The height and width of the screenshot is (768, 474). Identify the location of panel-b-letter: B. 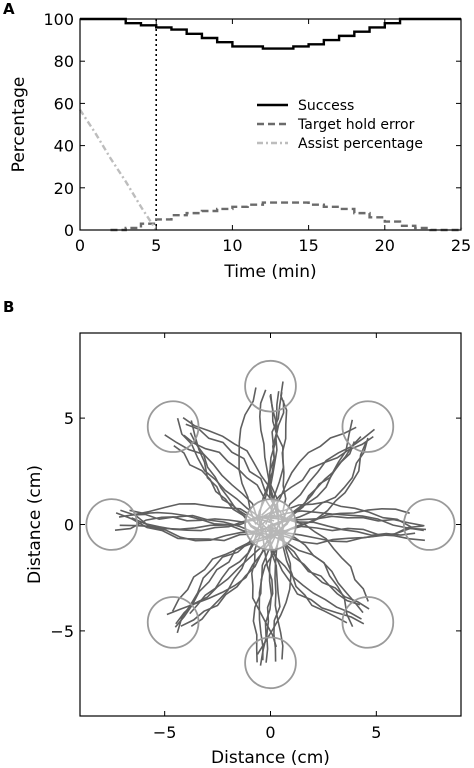
(8, 307).